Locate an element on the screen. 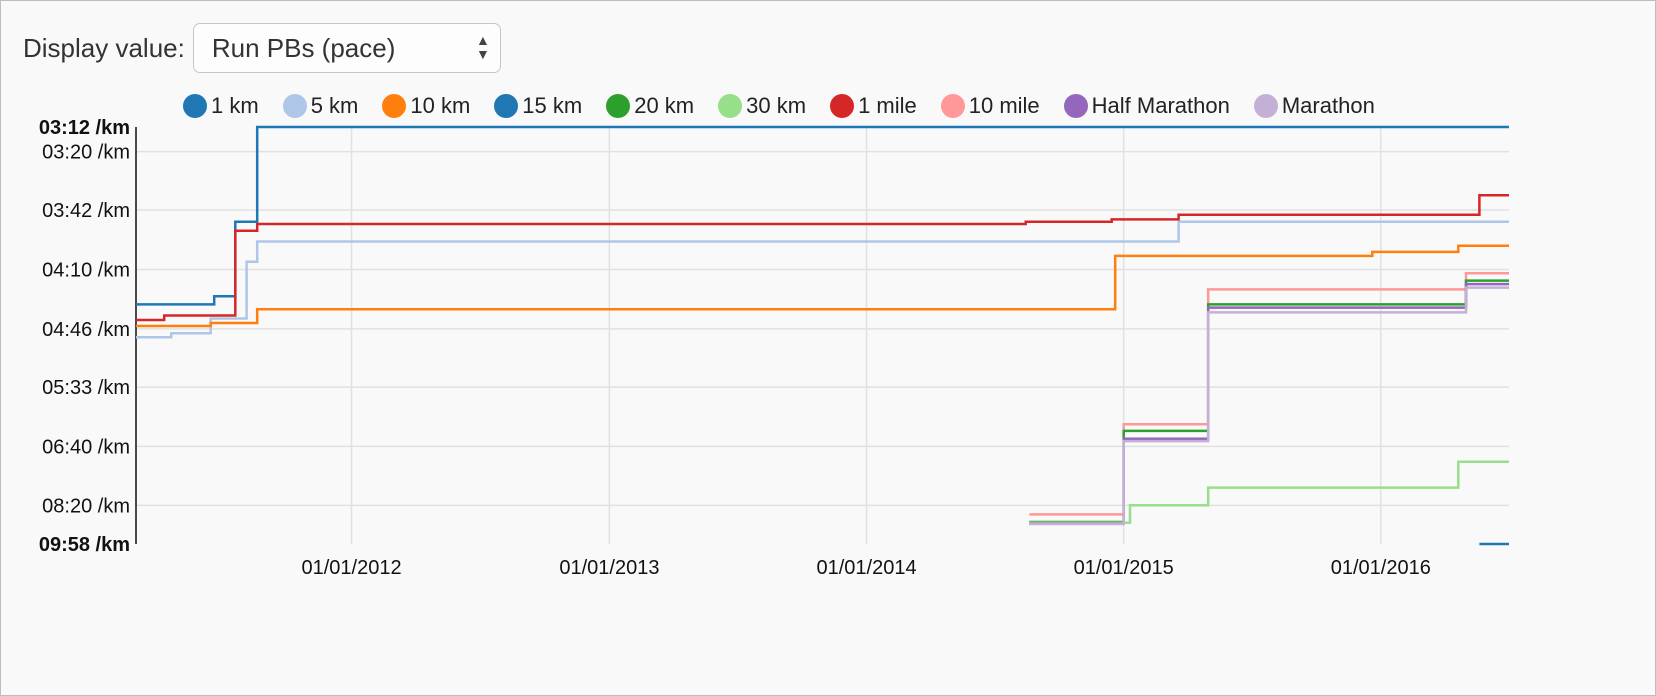  legend-label: 20 km is located at coordinates (664, 105).